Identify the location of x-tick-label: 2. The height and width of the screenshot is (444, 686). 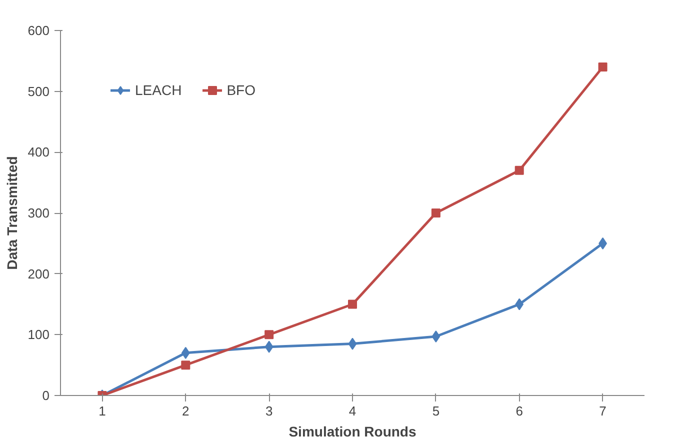
(186, 411).